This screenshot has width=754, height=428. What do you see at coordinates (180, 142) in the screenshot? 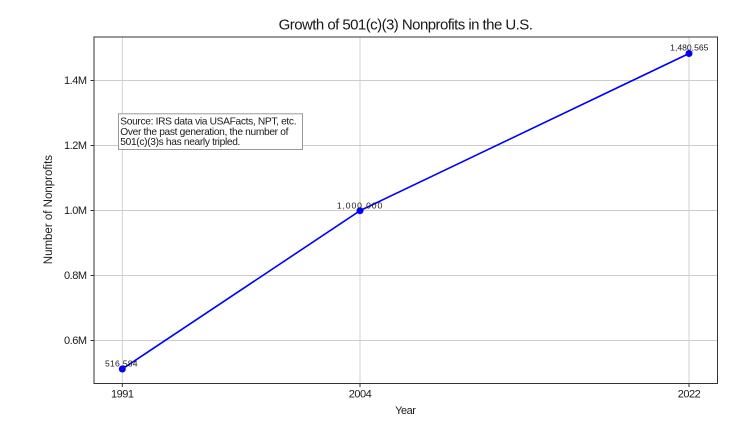
I see `svg-text: 501(c)(3)s has nearly tripled.` at bounding box center [180, 142].